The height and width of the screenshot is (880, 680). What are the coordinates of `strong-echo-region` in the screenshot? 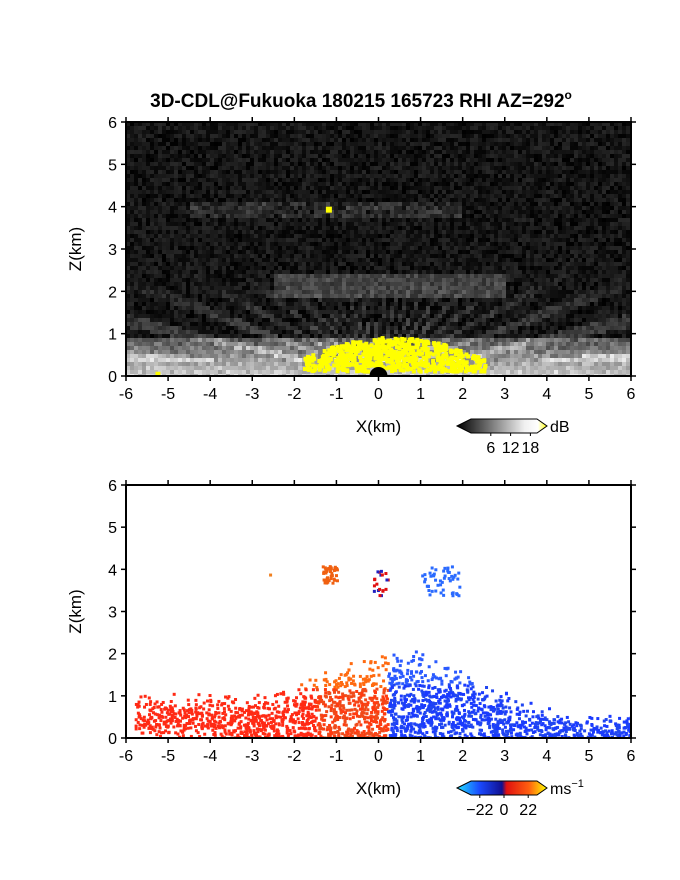 It's located at (395, 355).